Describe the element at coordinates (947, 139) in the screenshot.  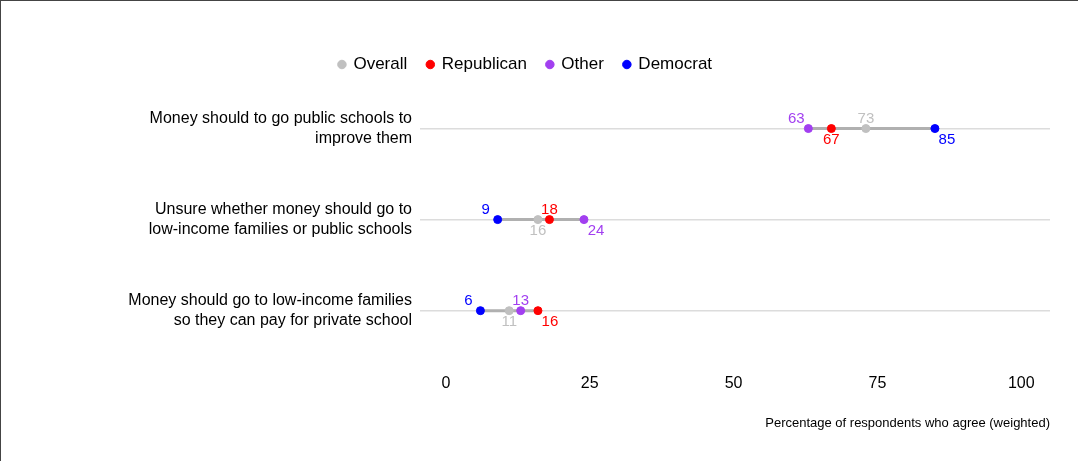
I see `data-label: 85` at that location.